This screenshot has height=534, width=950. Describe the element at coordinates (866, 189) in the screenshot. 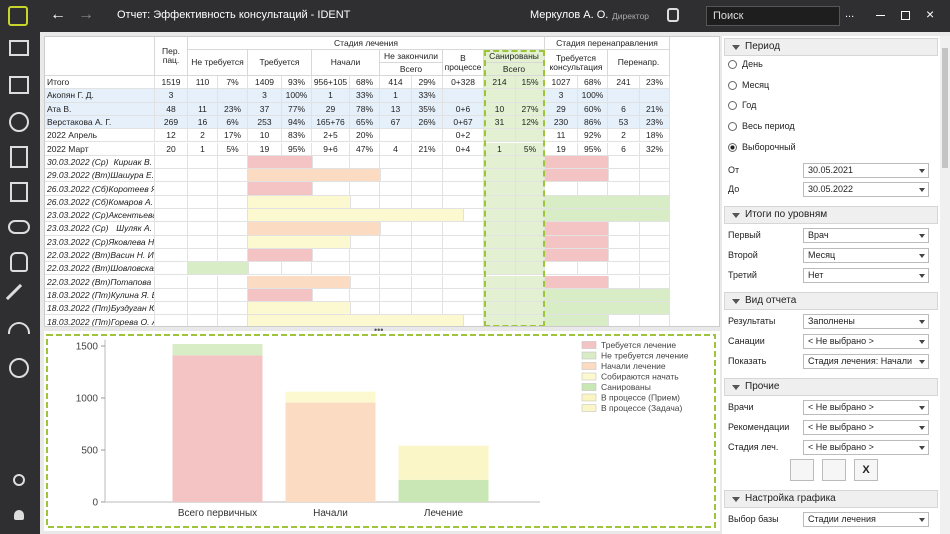

I see `date-field: 30.05.2022` at that location.